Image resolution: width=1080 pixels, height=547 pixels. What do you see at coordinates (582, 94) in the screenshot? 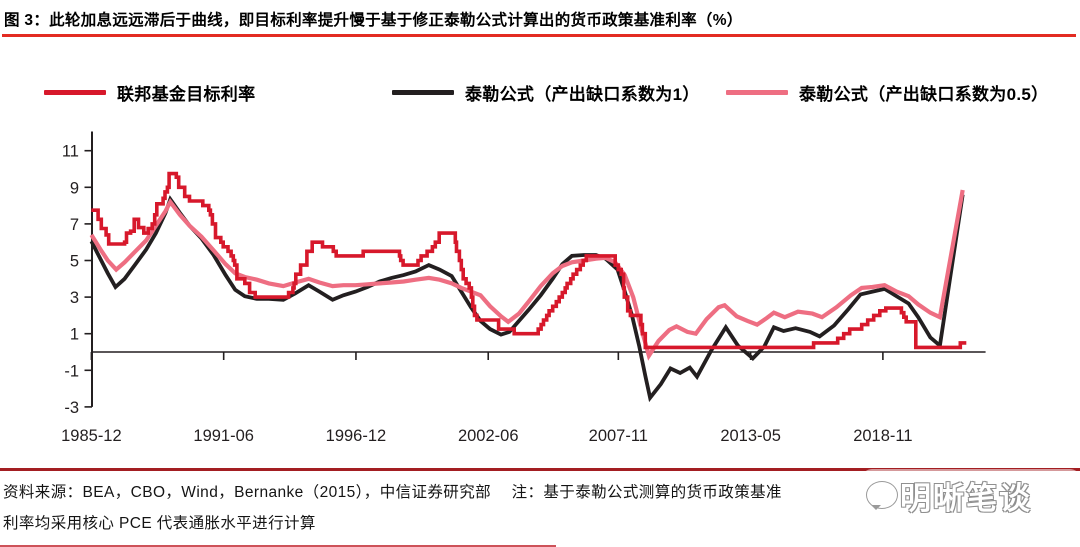
I see `legend-label: 泰勒公式（产出缺口系数为1）` at bounding box center [582, 94].